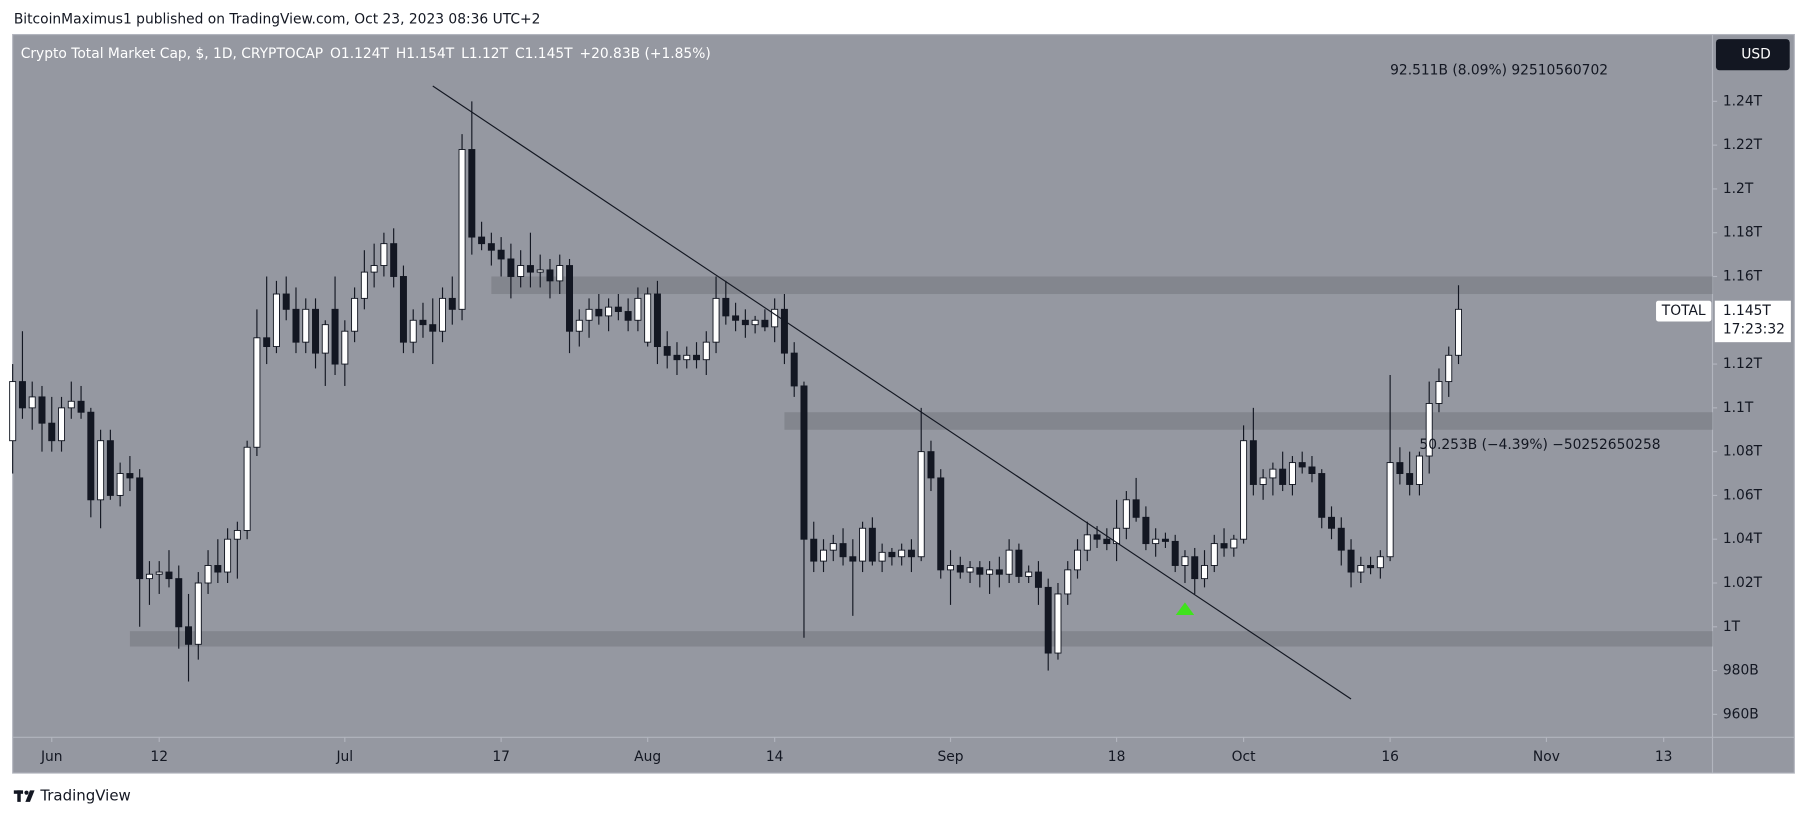 This screenshot has width=1807, height=818. Describe the element at coordinates (1741, 671) in the screenshot. I see `y-tick-label: 980B` at that location.